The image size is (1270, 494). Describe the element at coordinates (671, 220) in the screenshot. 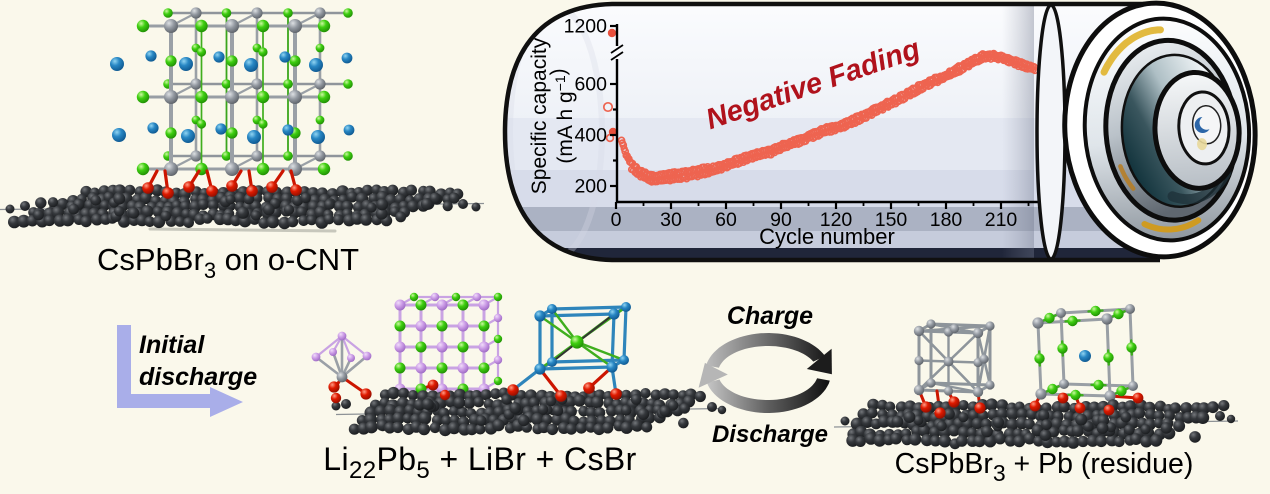

I see `svg-text: 30` at that location.